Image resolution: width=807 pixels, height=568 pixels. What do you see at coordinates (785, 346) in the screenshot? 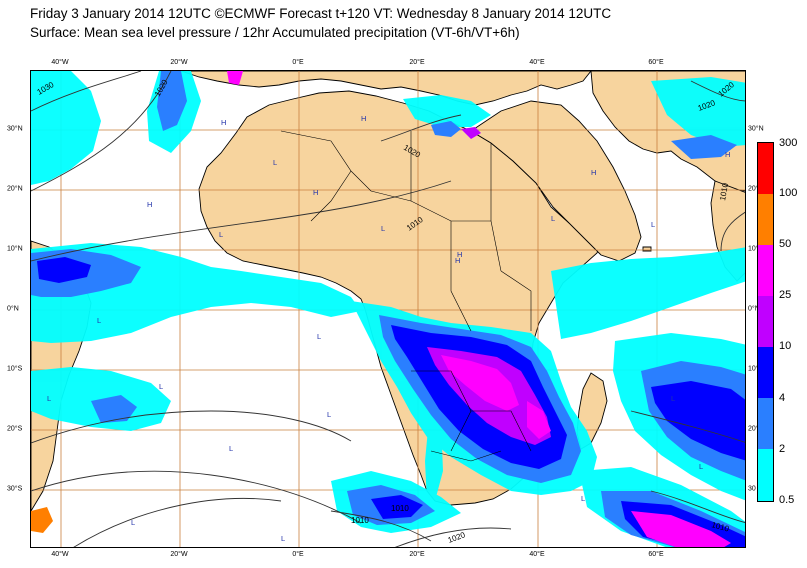
I see `legend-label: 10` at bounding box center [785, 346].